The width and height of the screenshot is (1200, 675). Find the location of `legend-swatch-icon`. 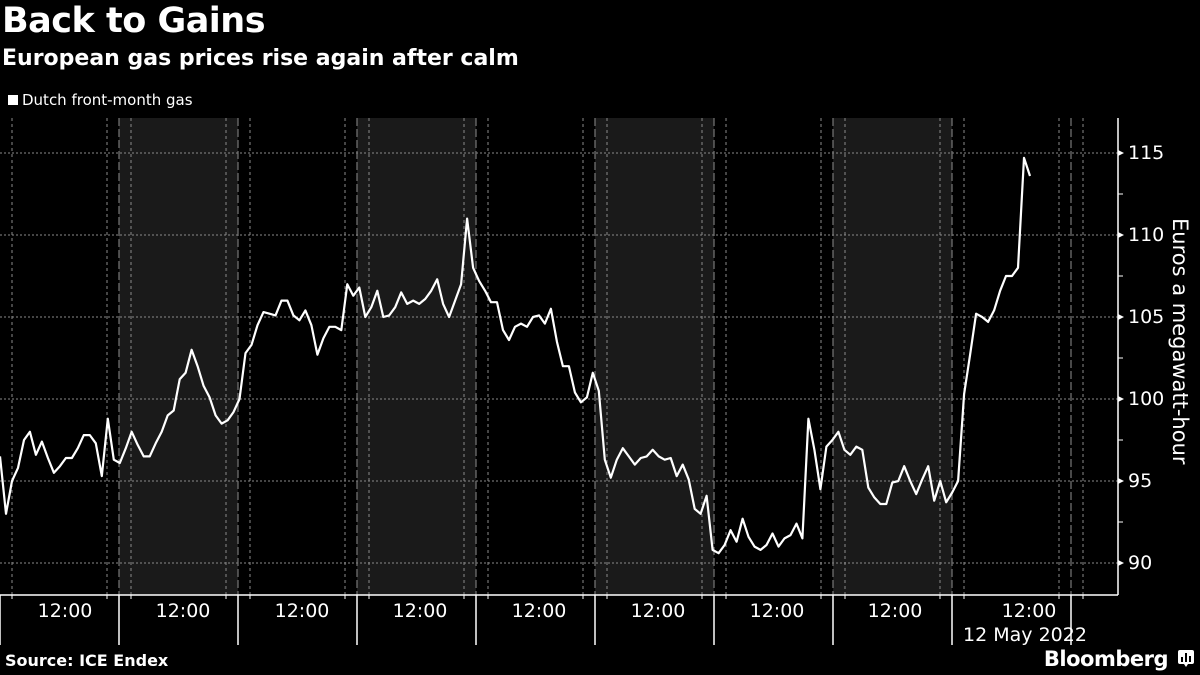

legend-swatch-icon is located at coordinates (13, 100).